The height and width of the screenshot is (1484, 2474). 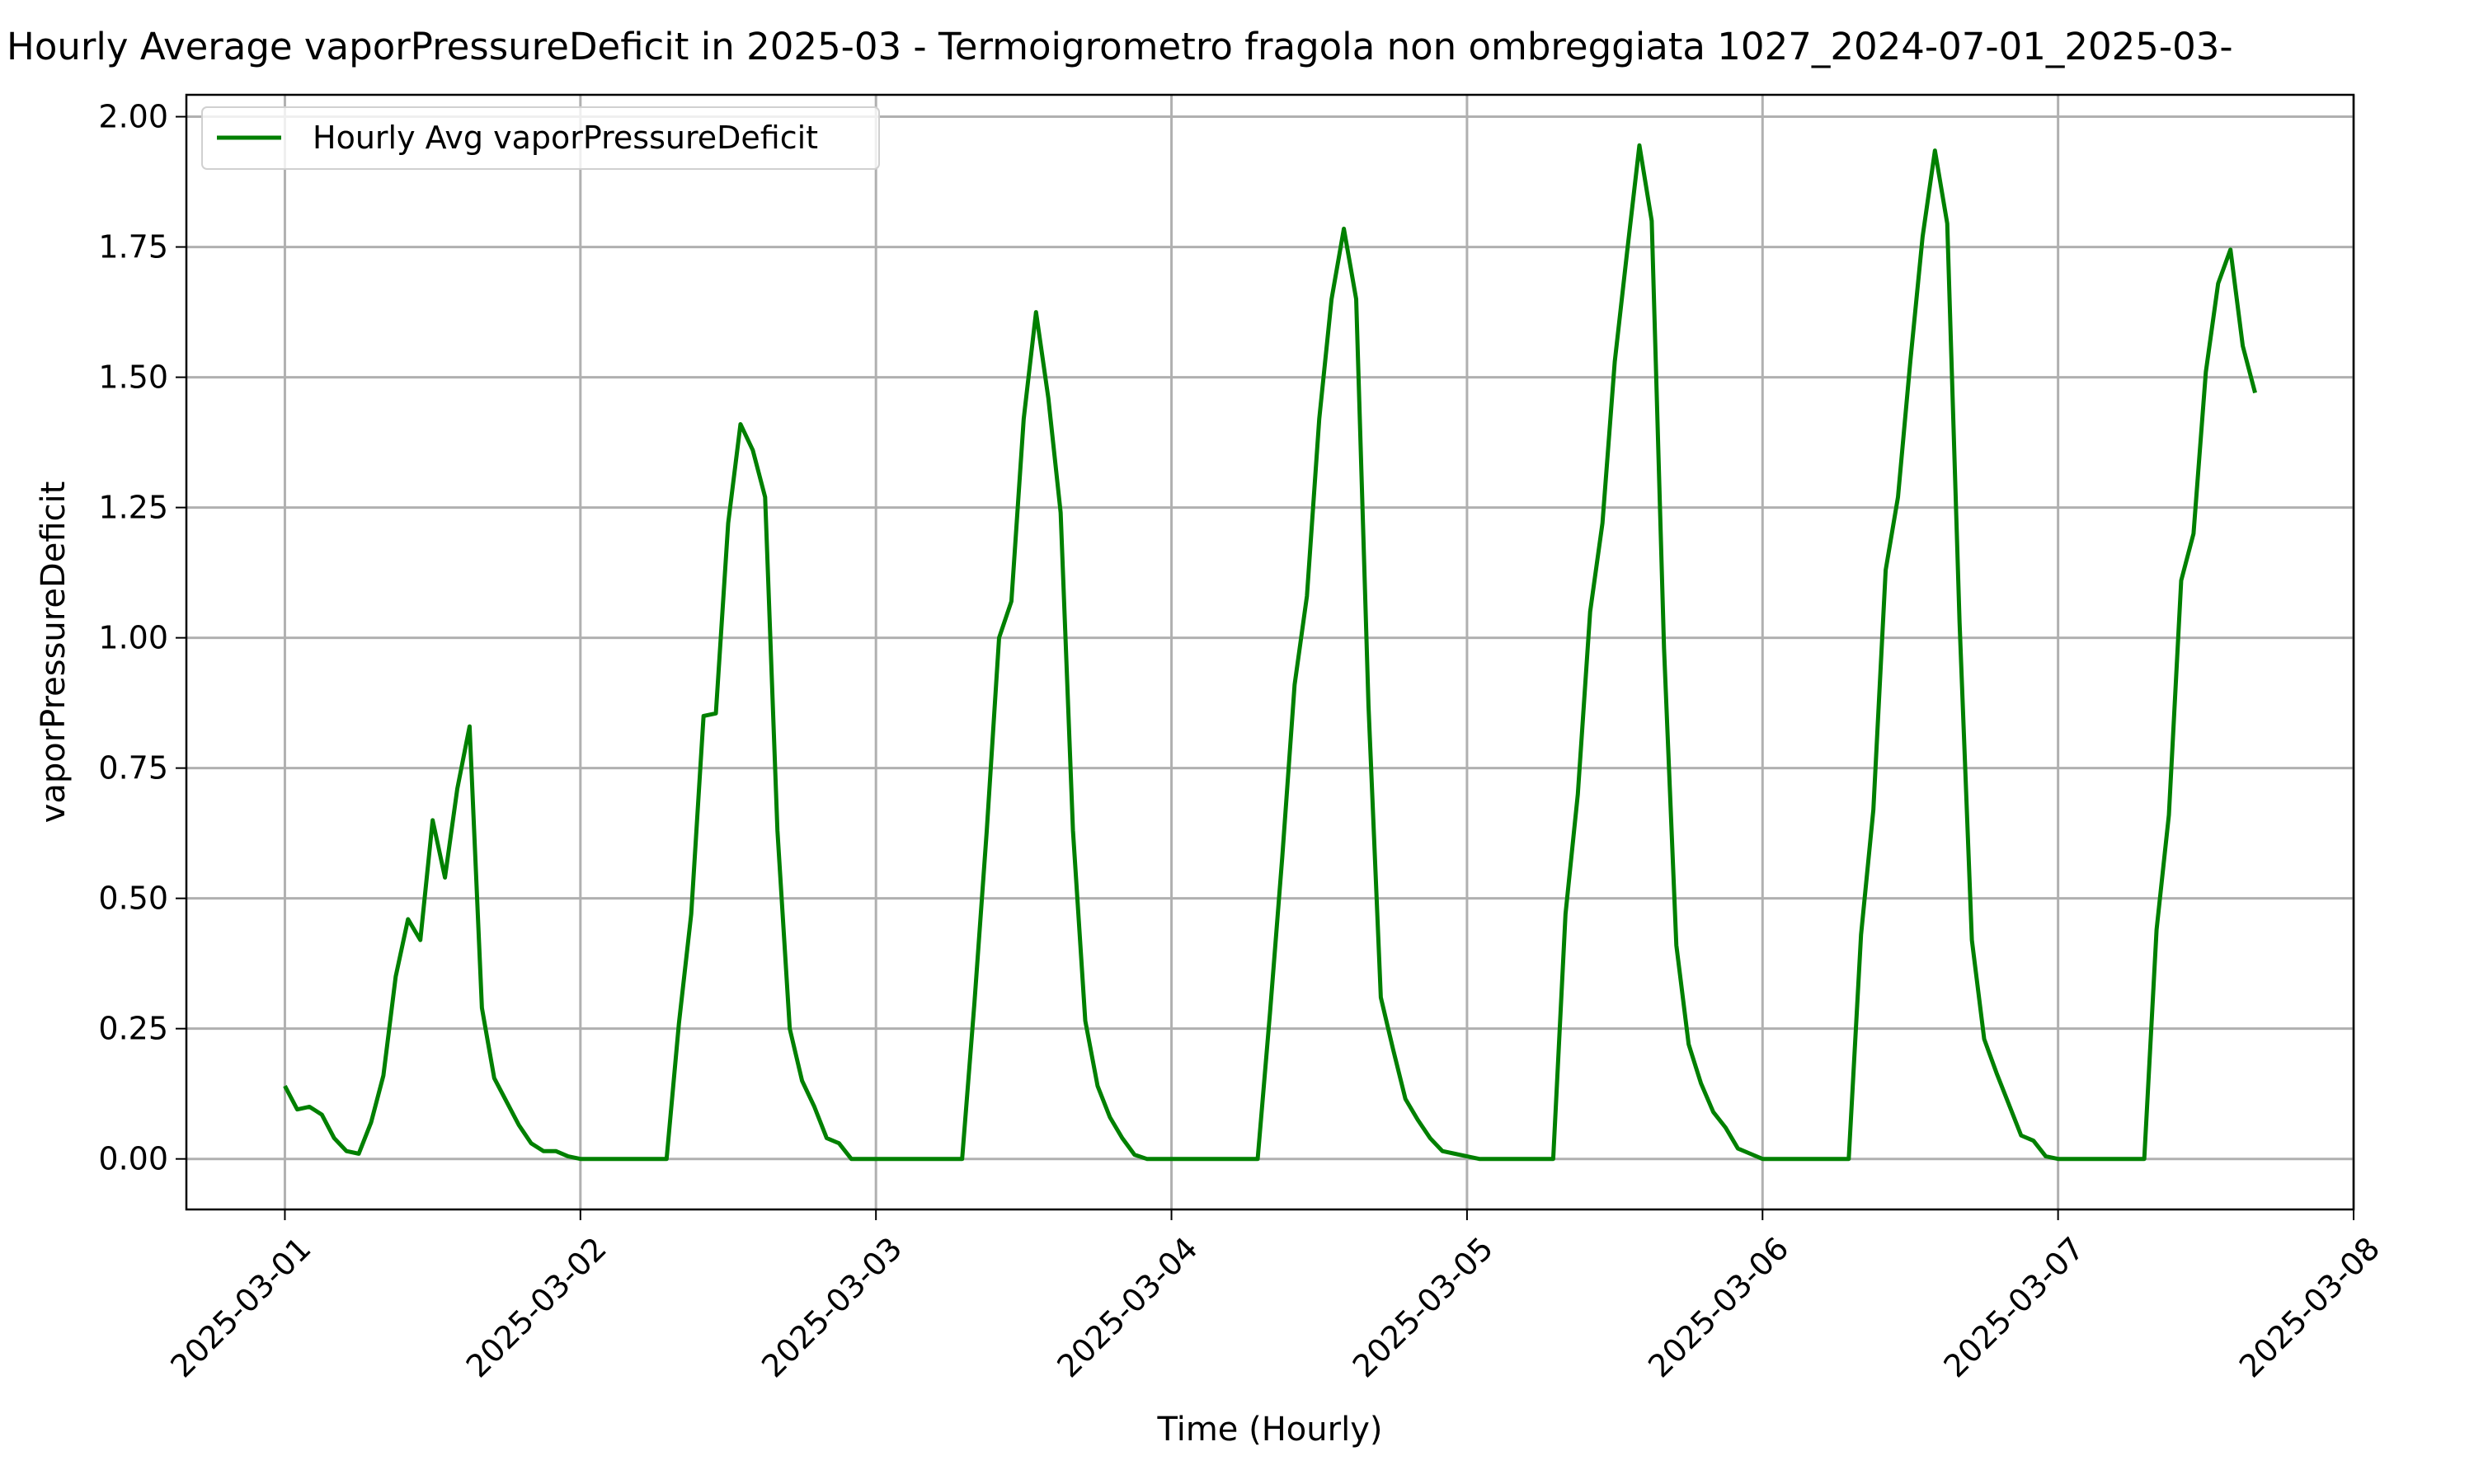 I want to click on y-tick-label: 0.50, so click(x=133, y=899).